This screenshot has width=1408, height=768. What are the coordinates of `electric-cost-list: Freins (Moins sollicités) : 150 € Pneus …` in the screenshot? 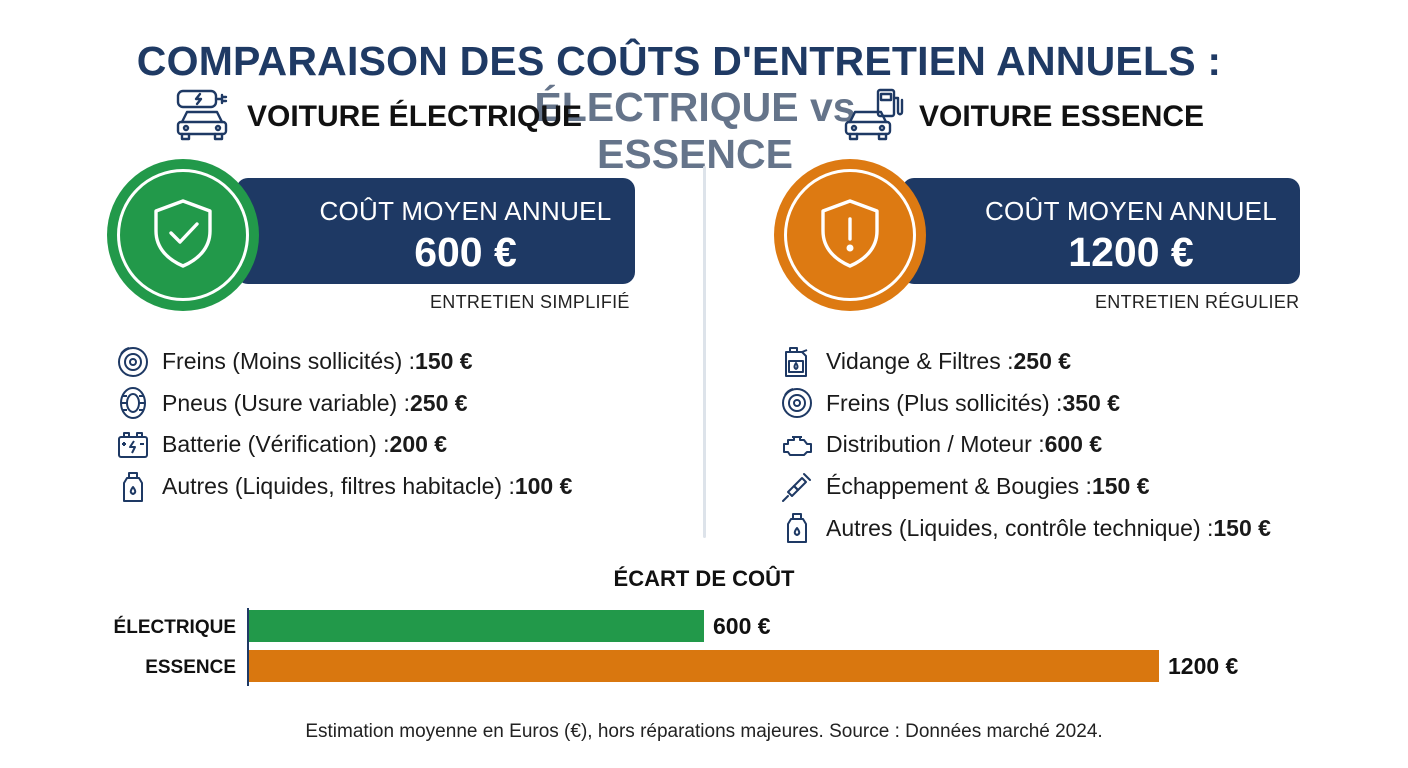 It's located at (344, 424).